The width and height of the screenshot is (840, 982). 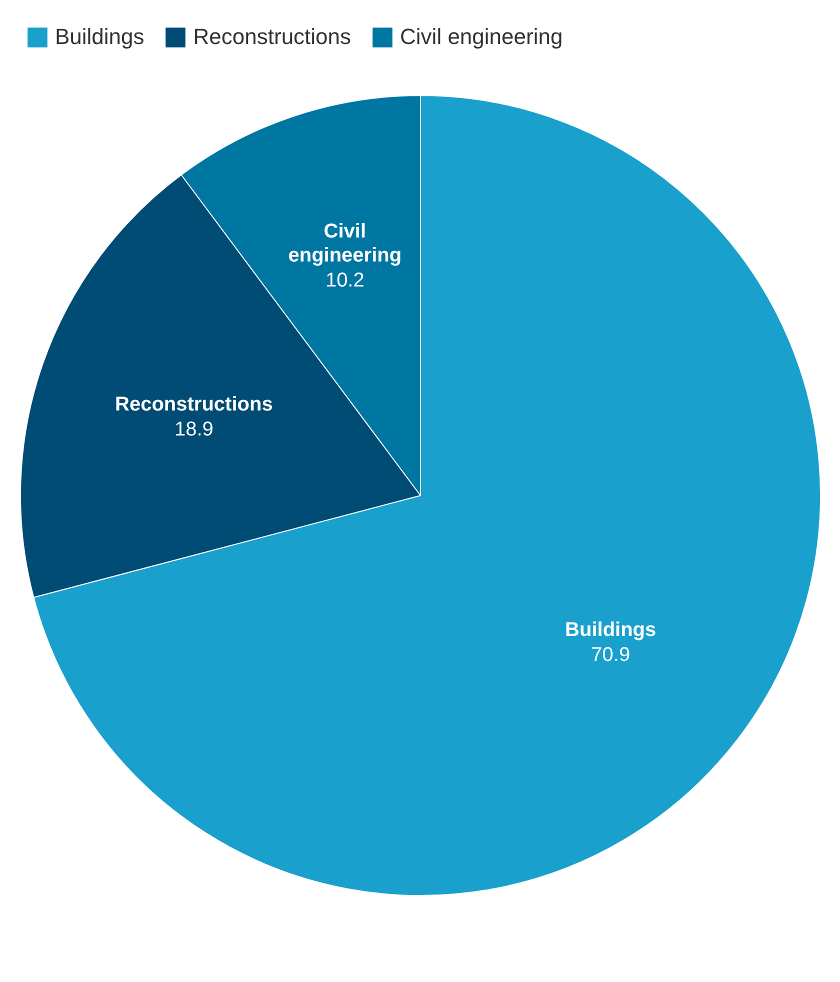 What do you see at coordinates (345, 243) in the screenshot?
I see `slice-label: Civil engineering` at bounding box center [345, 243].